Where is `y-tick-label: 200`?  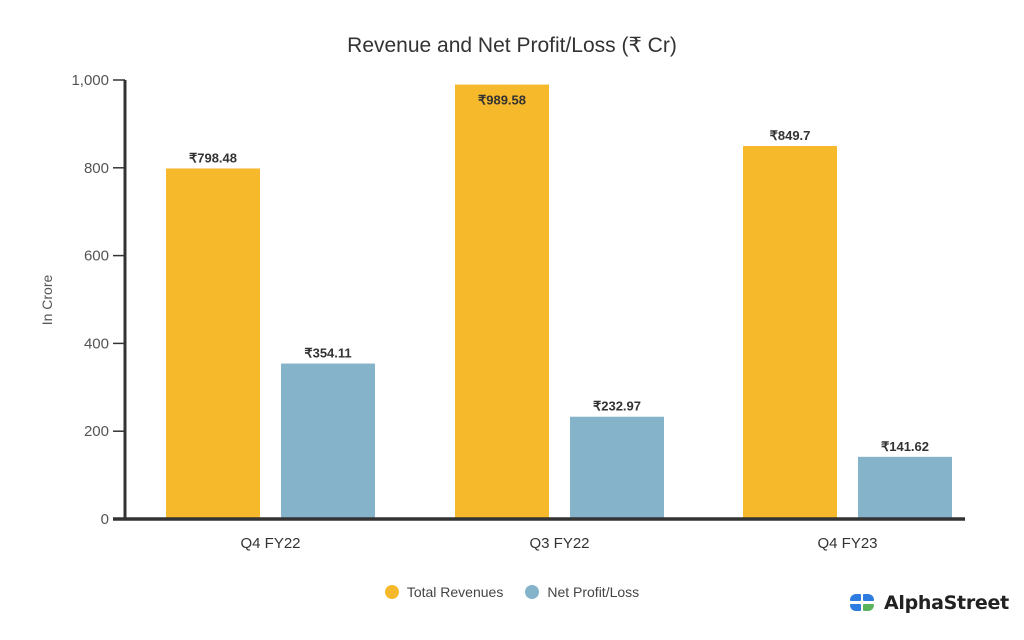
y-tick-label: 200 is located at coordinates (96, 431).